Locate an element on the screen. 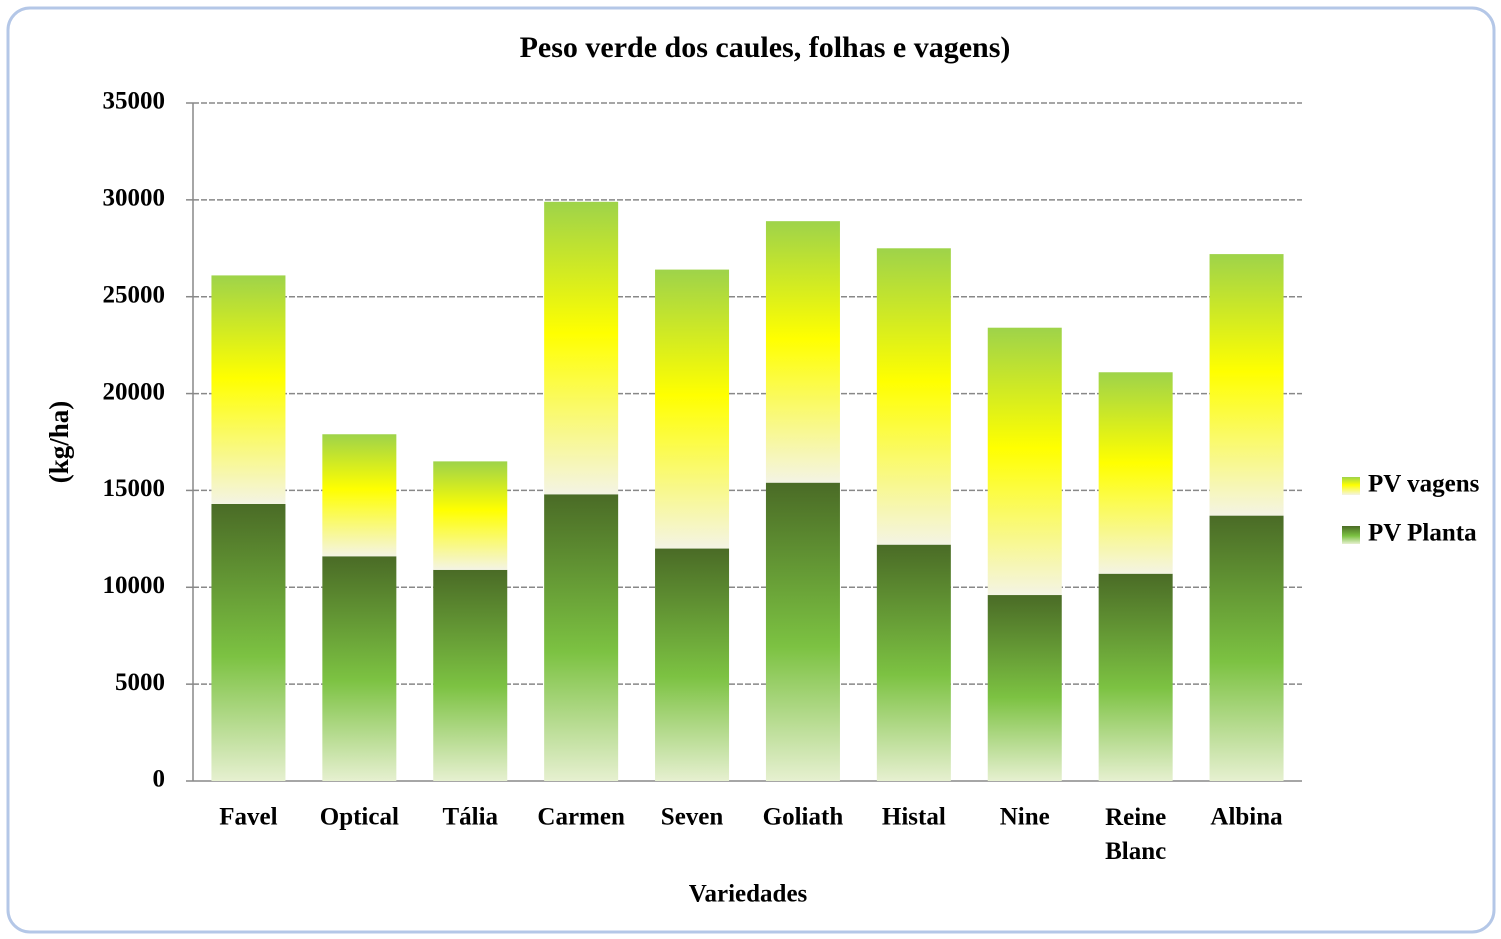 This screenshot has width=1501, height=939. y-tick-label: 20000 is located at coordinates (134, 391).